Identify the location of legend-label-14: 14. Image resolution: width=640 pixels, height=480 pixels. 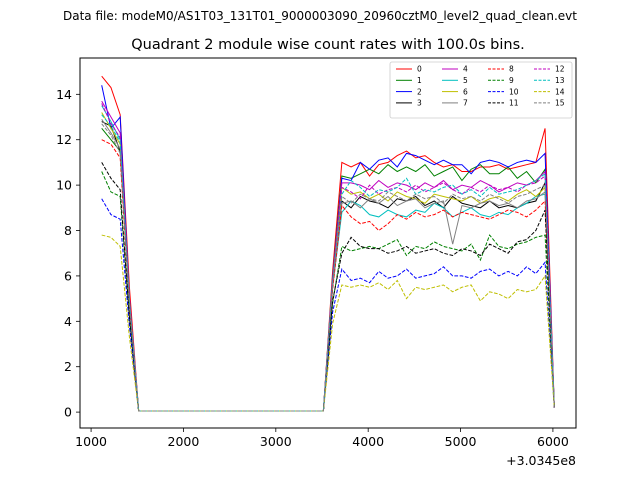
(560, 91).